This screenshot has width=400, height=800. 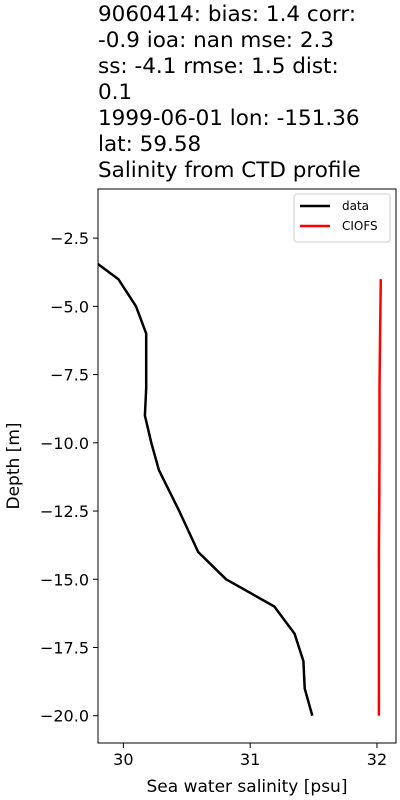 What do you see at coordinates (250, 759) in the screenshot?
I see `x-tick-label: 31` at bounding box center [250, 759].